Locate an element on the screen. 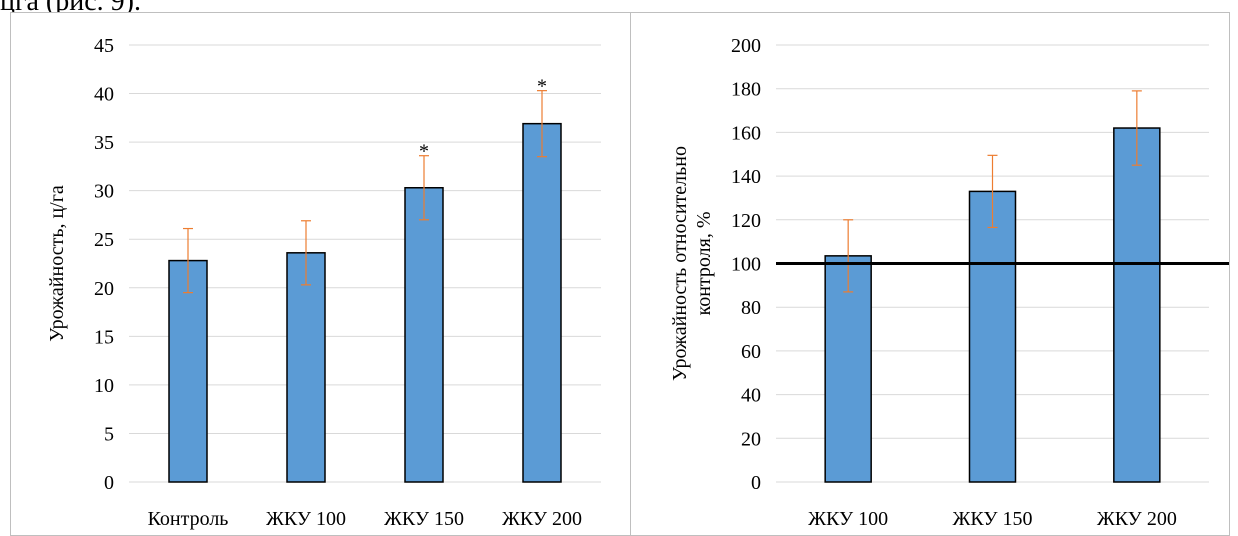 The image size is (1238, 536). y-tick-label: 10 is located at coordinates (104, 386).